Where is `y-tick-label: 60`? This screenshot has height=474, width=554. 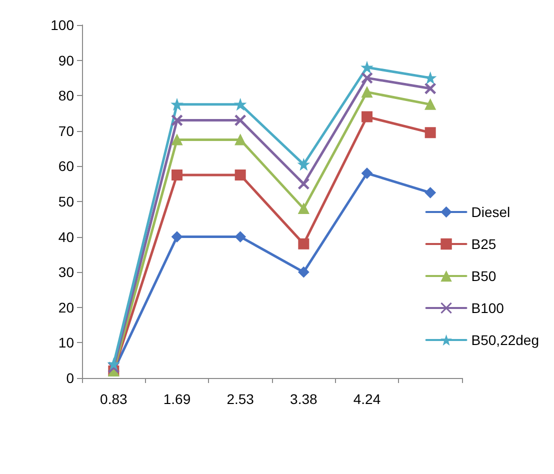 y-tick-label: 60 is located at coordinates (66, 166).